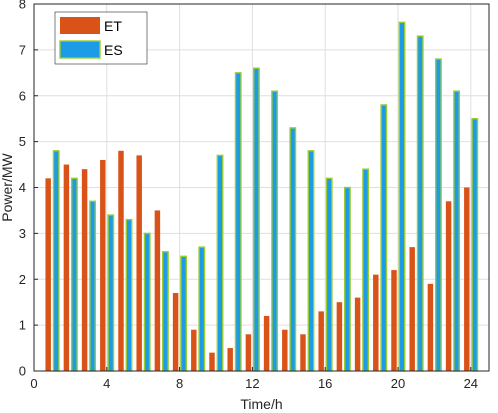 This screenshot has width=498, height=413. I want to click on x-tick-label: 16, so click(325, 383).